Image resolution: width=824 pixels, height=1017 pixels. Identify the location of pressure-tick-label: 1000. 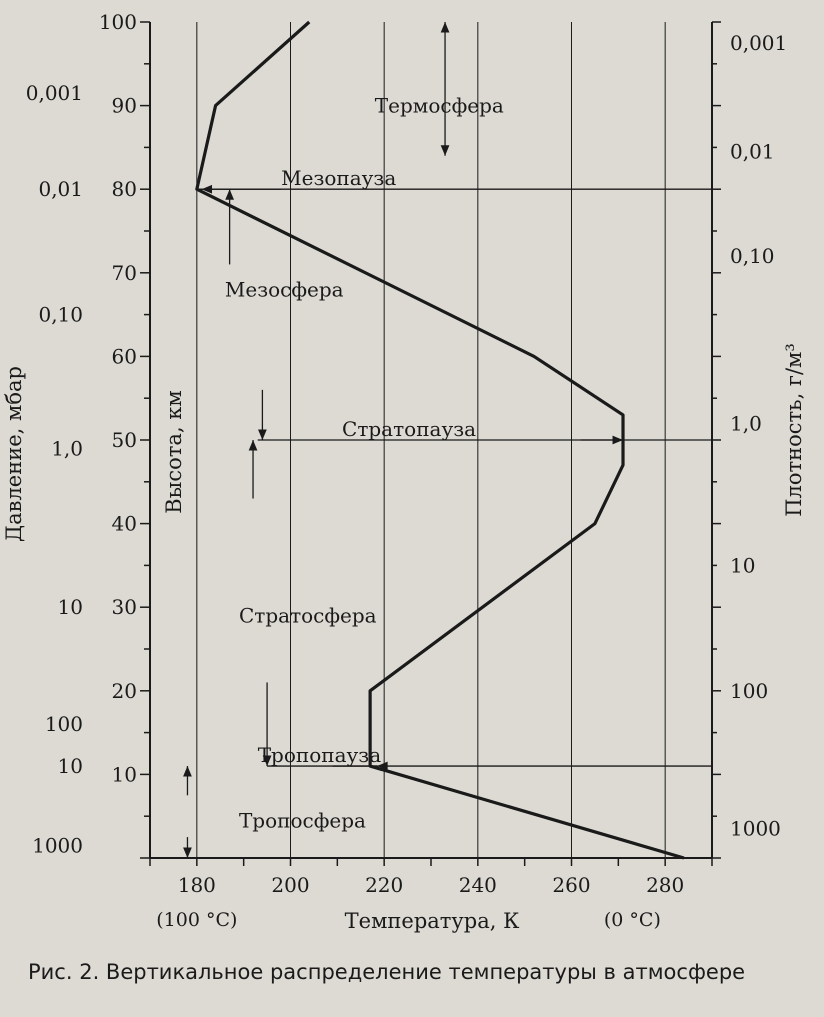
(57, 845).